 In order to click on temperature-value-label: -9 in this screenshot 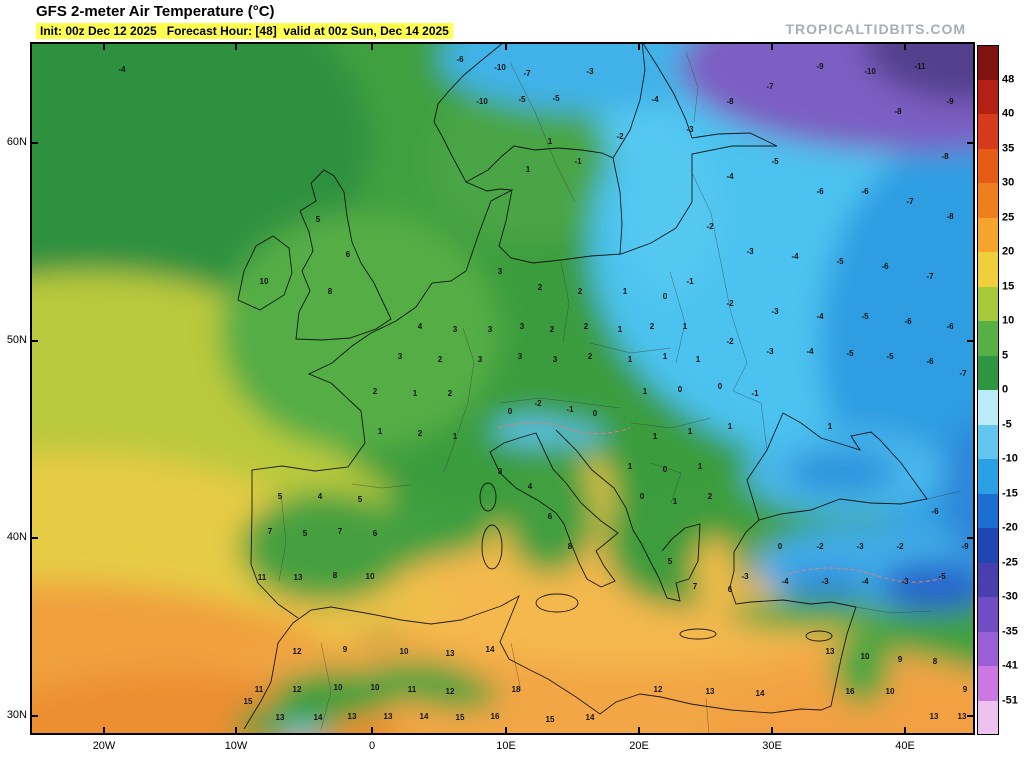, I will do `click(965, 546)`.